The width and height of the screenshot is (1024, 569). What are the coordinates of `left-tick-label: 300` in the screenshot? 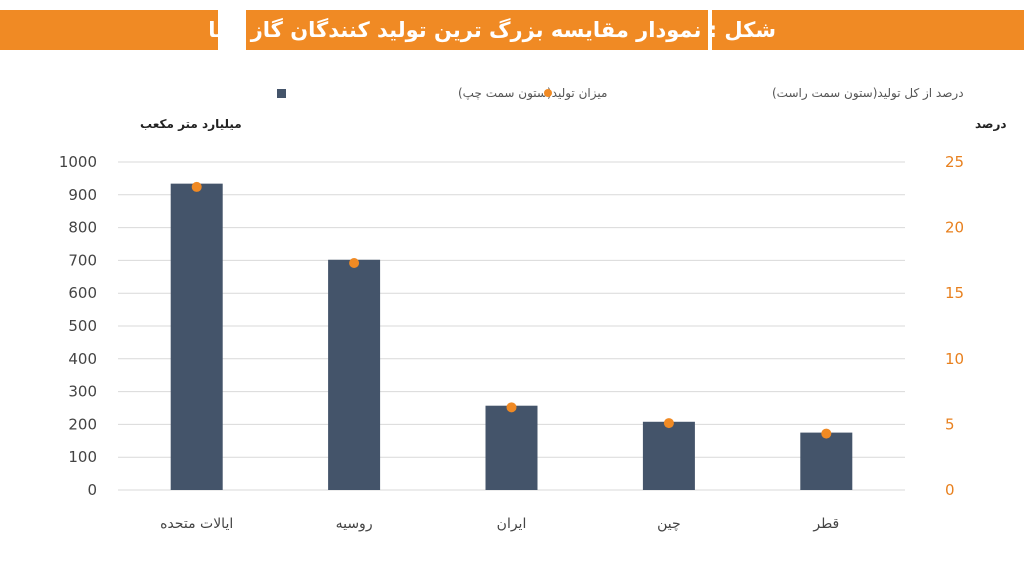 It's located at (82, 392).